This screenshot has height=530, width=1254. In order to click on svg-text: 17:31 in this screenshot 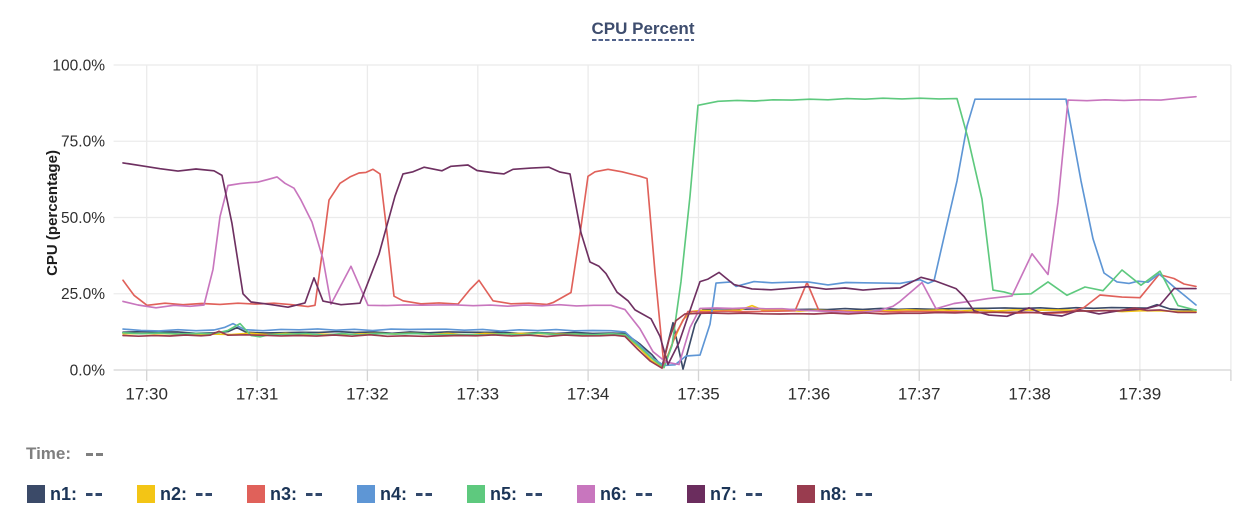, I will do `click(257, 394)`.